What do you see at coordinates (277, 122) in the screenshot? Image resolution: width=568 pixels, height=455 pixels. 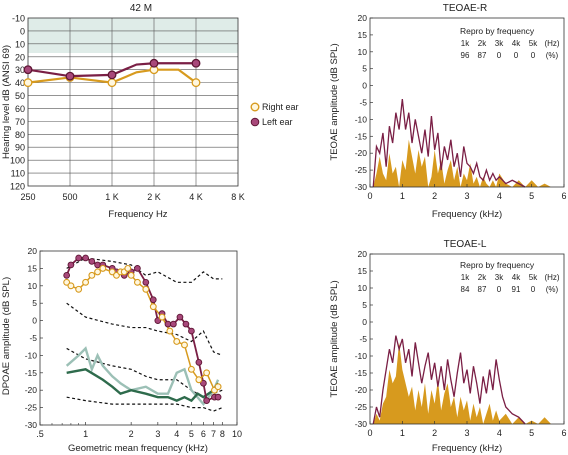 I see `legend-left-ear-label: Left ear` at bounding box center [277, 122].